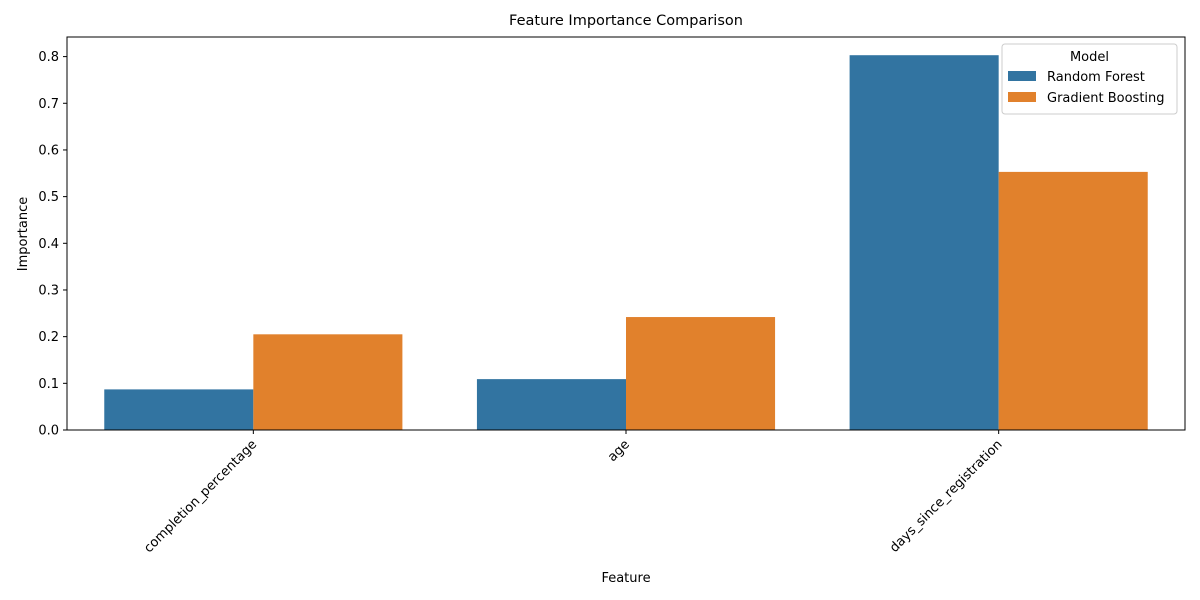 The image size is (1200, 600). Describe the element at coordinates (619, 451) in the screenshot. I see `x-tick-label: age` at that location.